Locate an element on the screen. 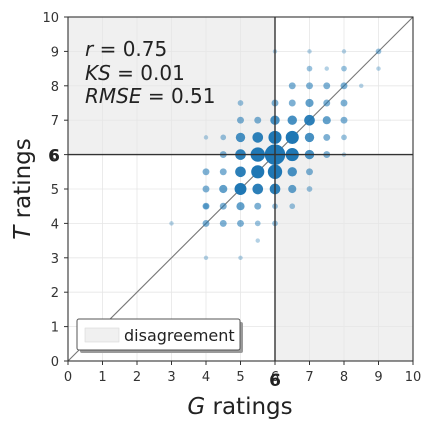  x-tick-label-4: 4 is located at coordinates (206, 377).